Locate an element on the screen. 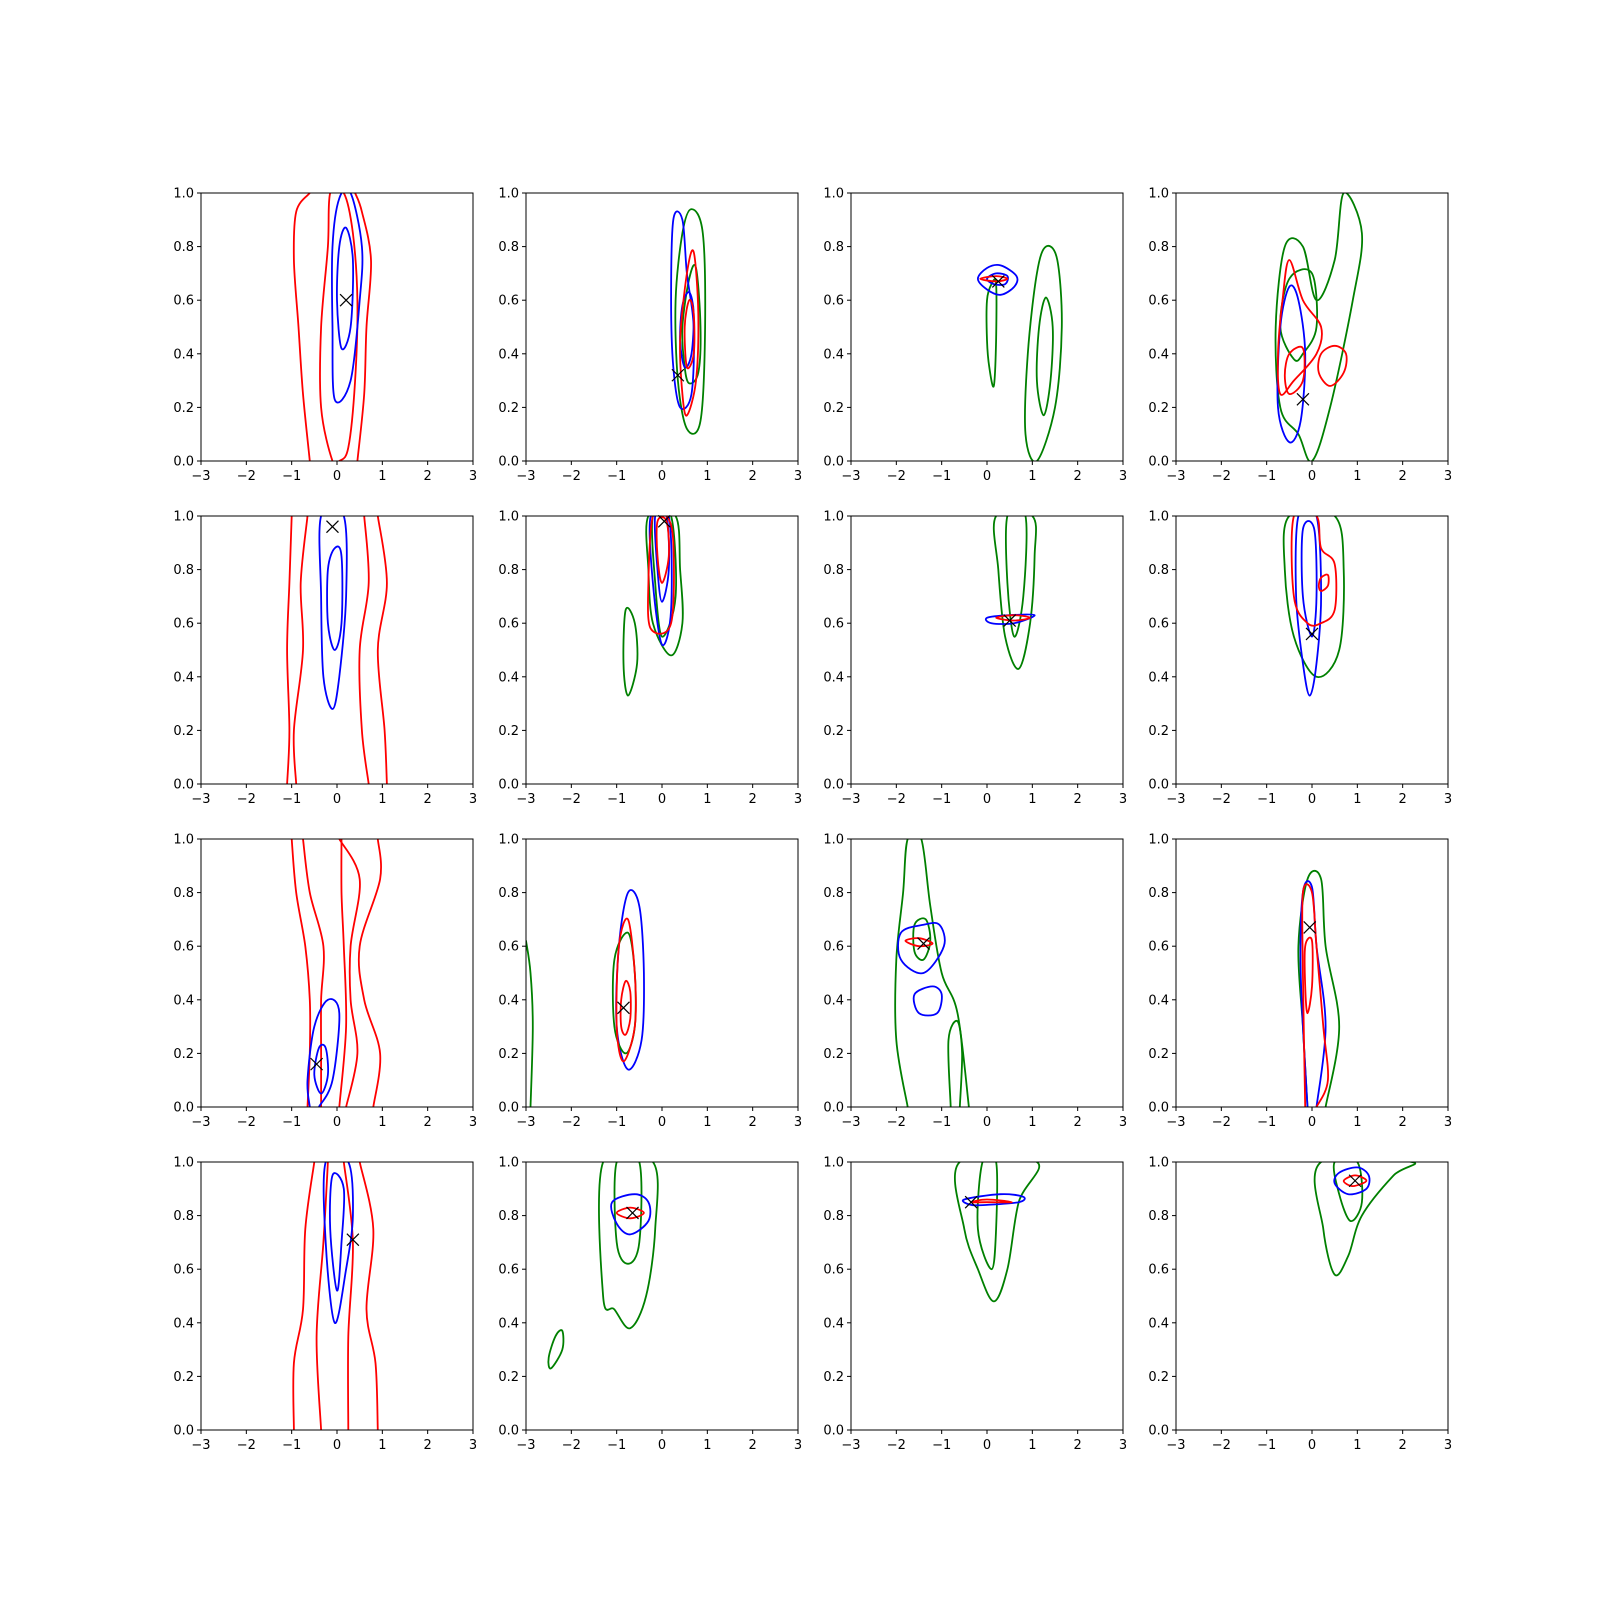  subplot-3-1: −3 −2 −1 0 1 2 3 0.0 0.2 0.4 0.6 0.8 1.0 is located at coordinates (325, 982).